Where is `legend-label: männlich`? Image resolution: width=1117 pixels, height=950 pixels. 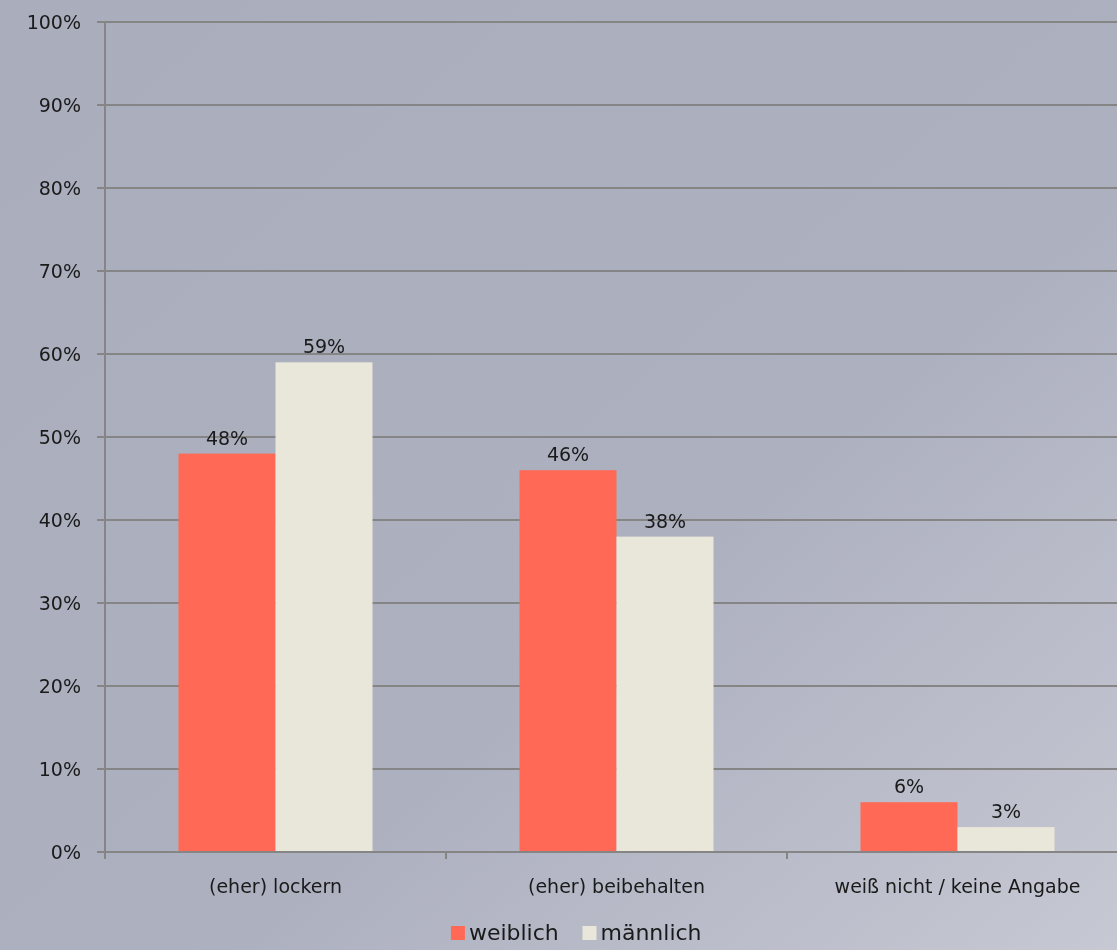
legend-label: männlich is located at coordinates (651, 932).